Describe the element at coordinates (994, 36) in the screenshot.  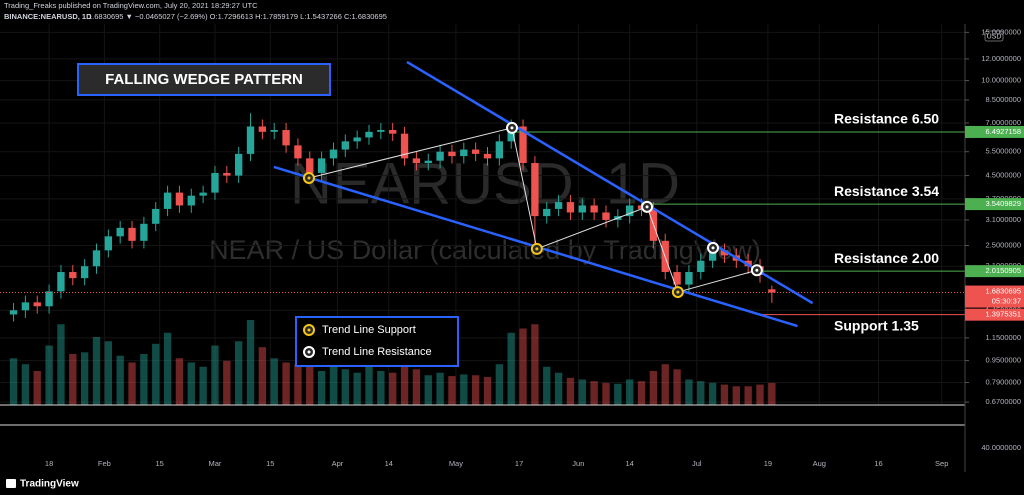
I see `currency-box` at that location.